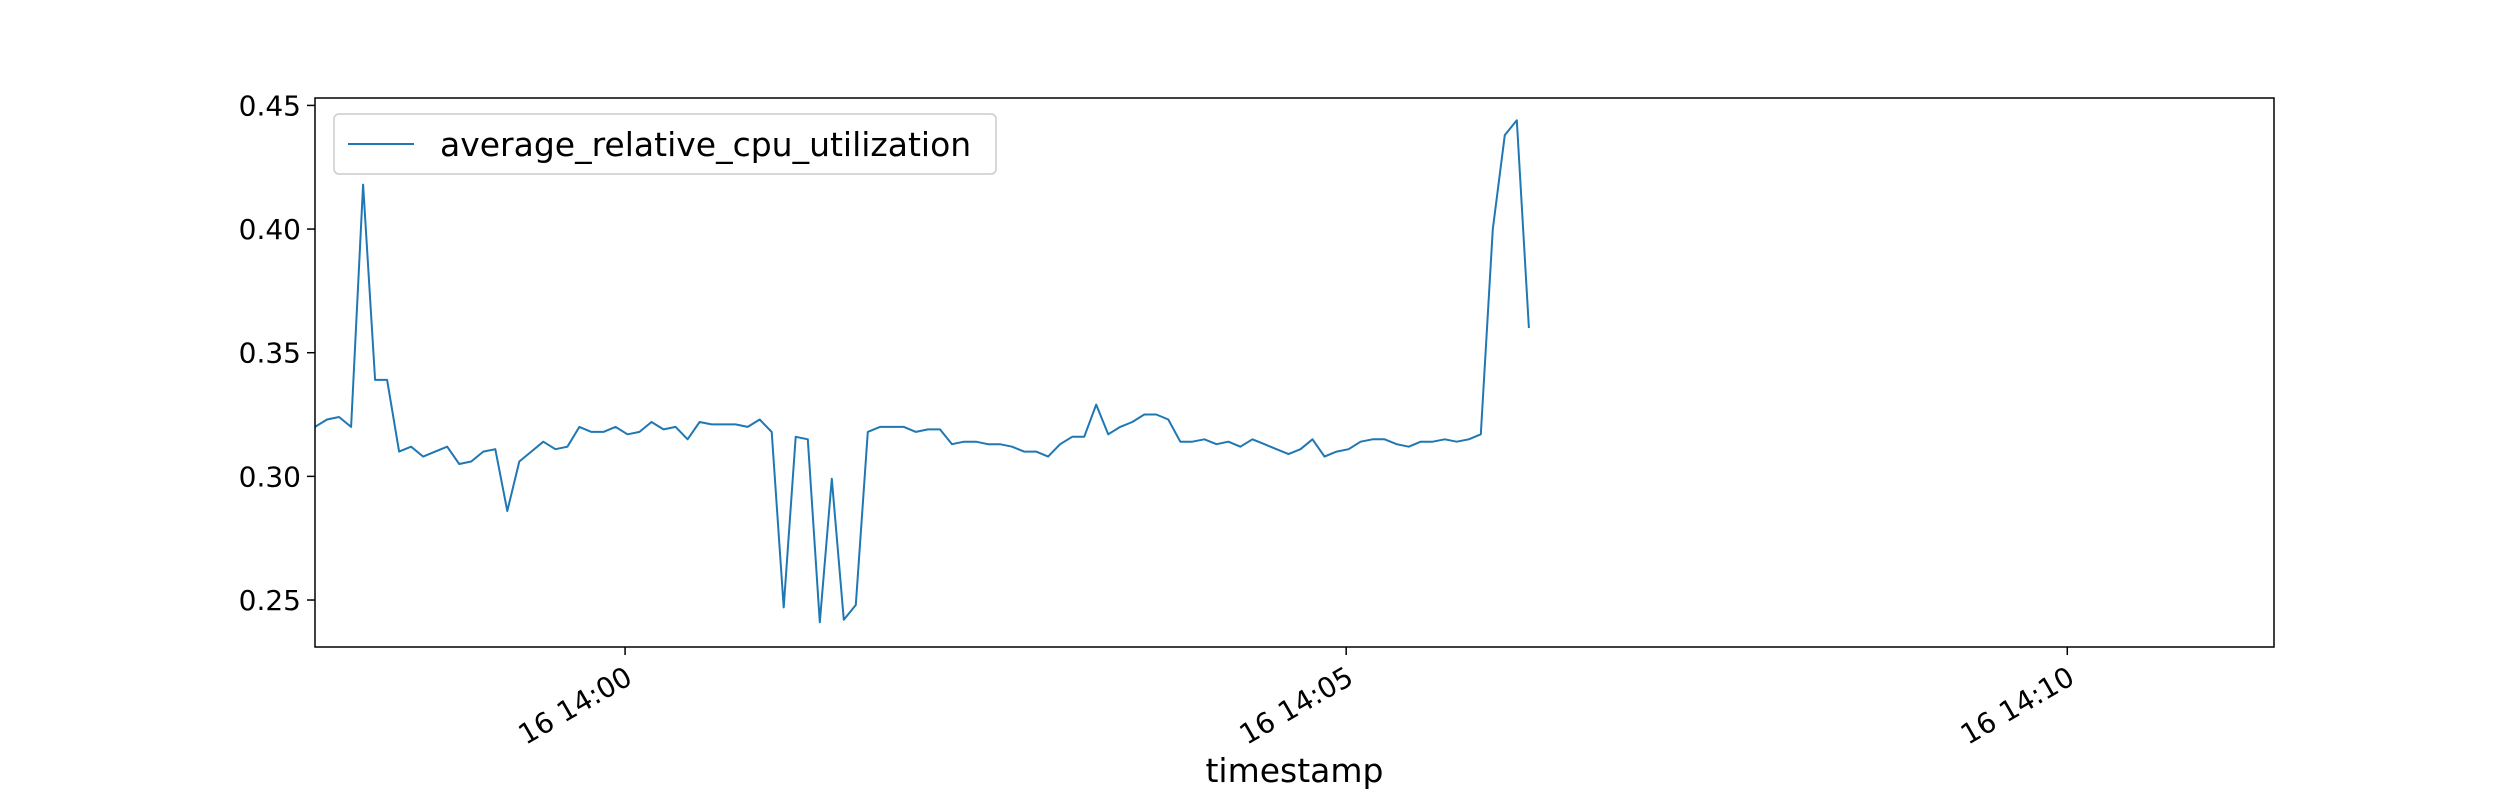  What do you see at coordinates (270, 476) in the screenshot?
I see `y-tick-label: 0.30` at bounding box center [270, 476].